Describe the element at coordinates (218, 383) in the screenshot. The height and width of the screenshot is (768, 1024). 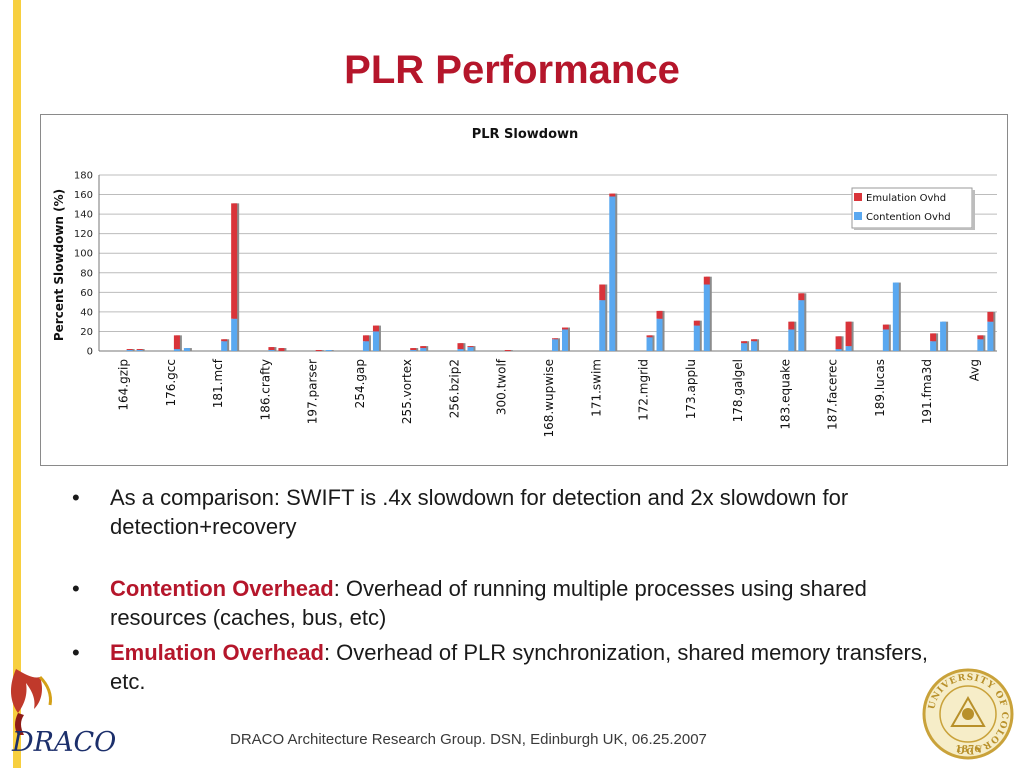
I see `x-tick-label: 181.mcf` at that location.